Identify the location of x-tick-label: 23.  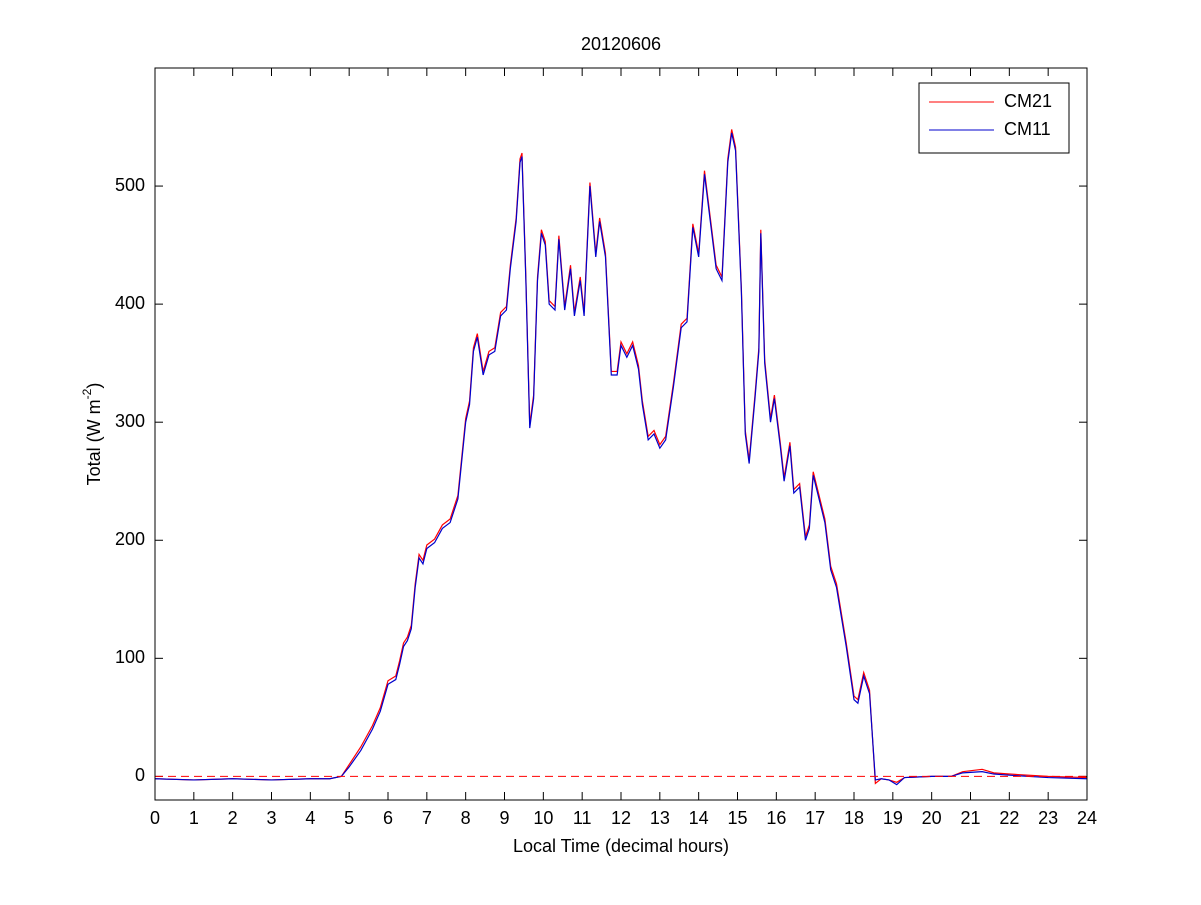
(1048, 818).